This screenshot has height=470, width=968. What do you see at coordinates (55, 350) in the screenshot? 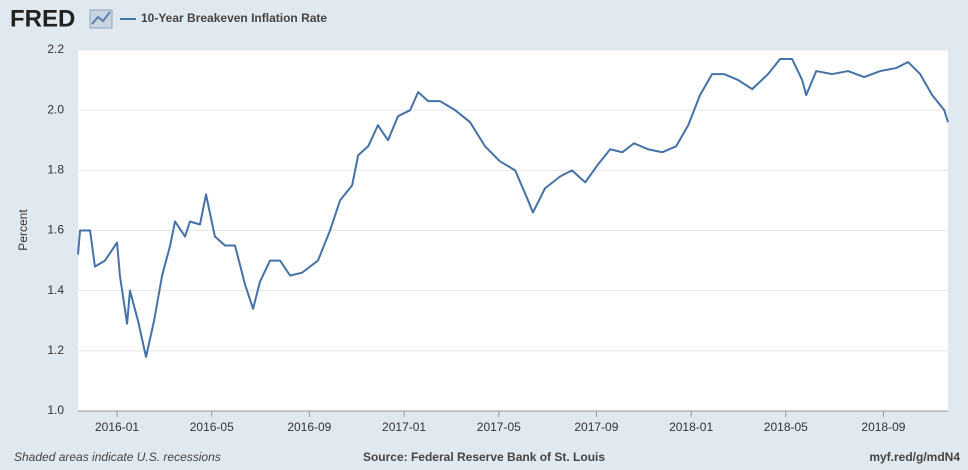
I see `y-tick-label: 1.2` at bounding box center [55, 350].